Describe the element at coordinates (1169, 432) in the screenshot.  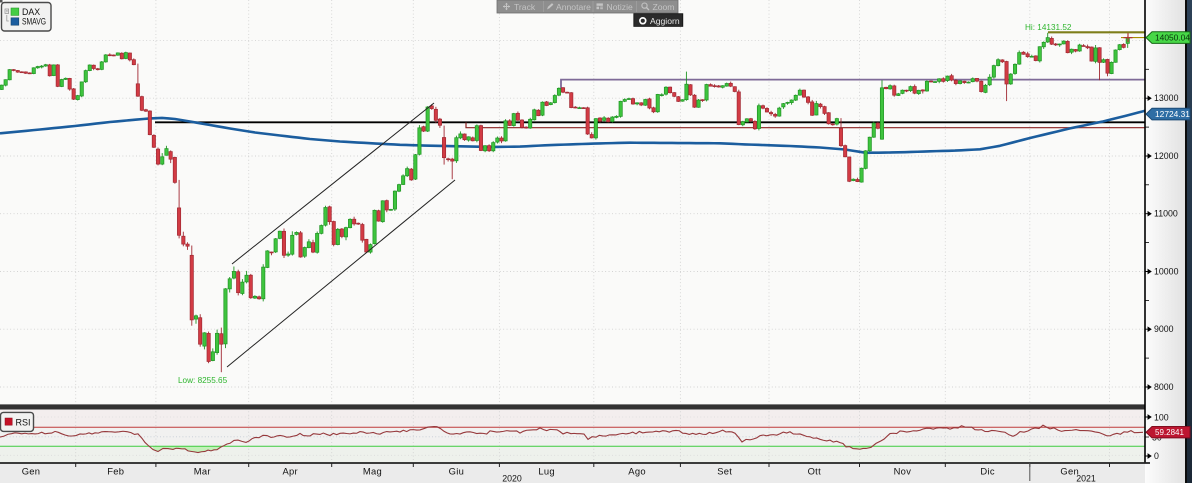
I see `svg-text: 59.2841` at that location.